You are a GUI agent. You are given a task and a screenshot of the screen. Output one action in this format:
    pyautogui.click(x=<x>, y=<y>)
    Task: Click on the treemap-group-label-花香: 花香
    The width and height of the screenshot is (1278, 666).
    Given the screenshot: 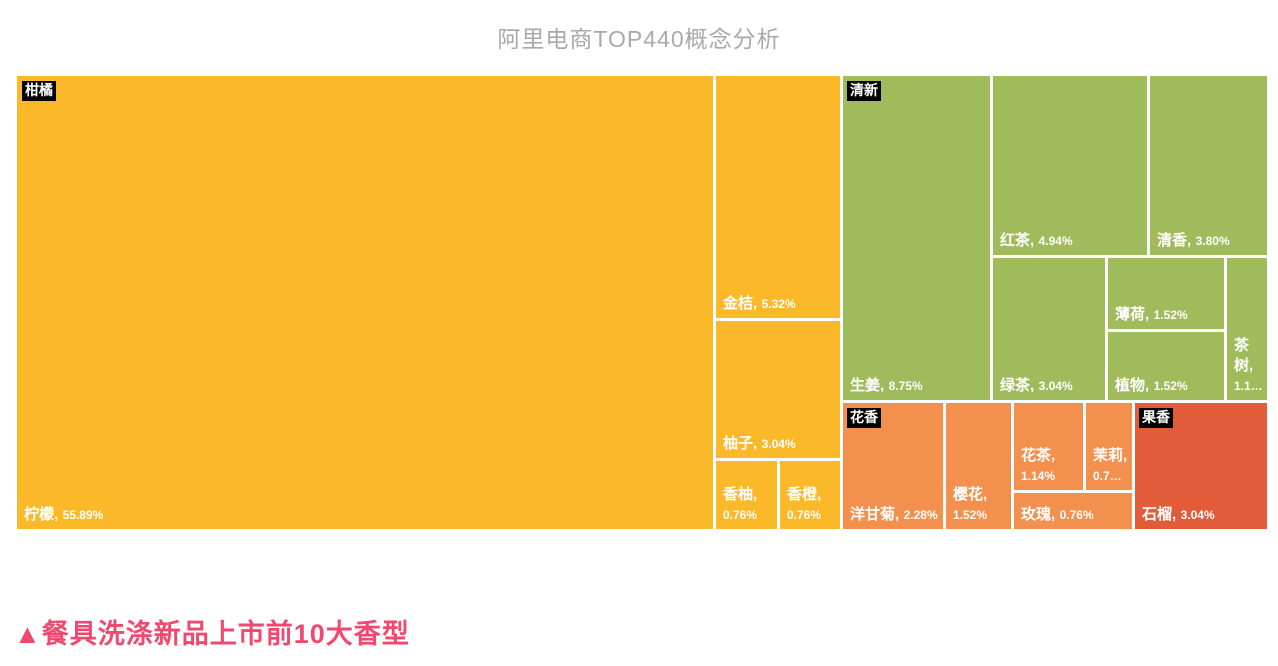 What is the action you would take?
    pyautogui.click(x=864, y=418)
    